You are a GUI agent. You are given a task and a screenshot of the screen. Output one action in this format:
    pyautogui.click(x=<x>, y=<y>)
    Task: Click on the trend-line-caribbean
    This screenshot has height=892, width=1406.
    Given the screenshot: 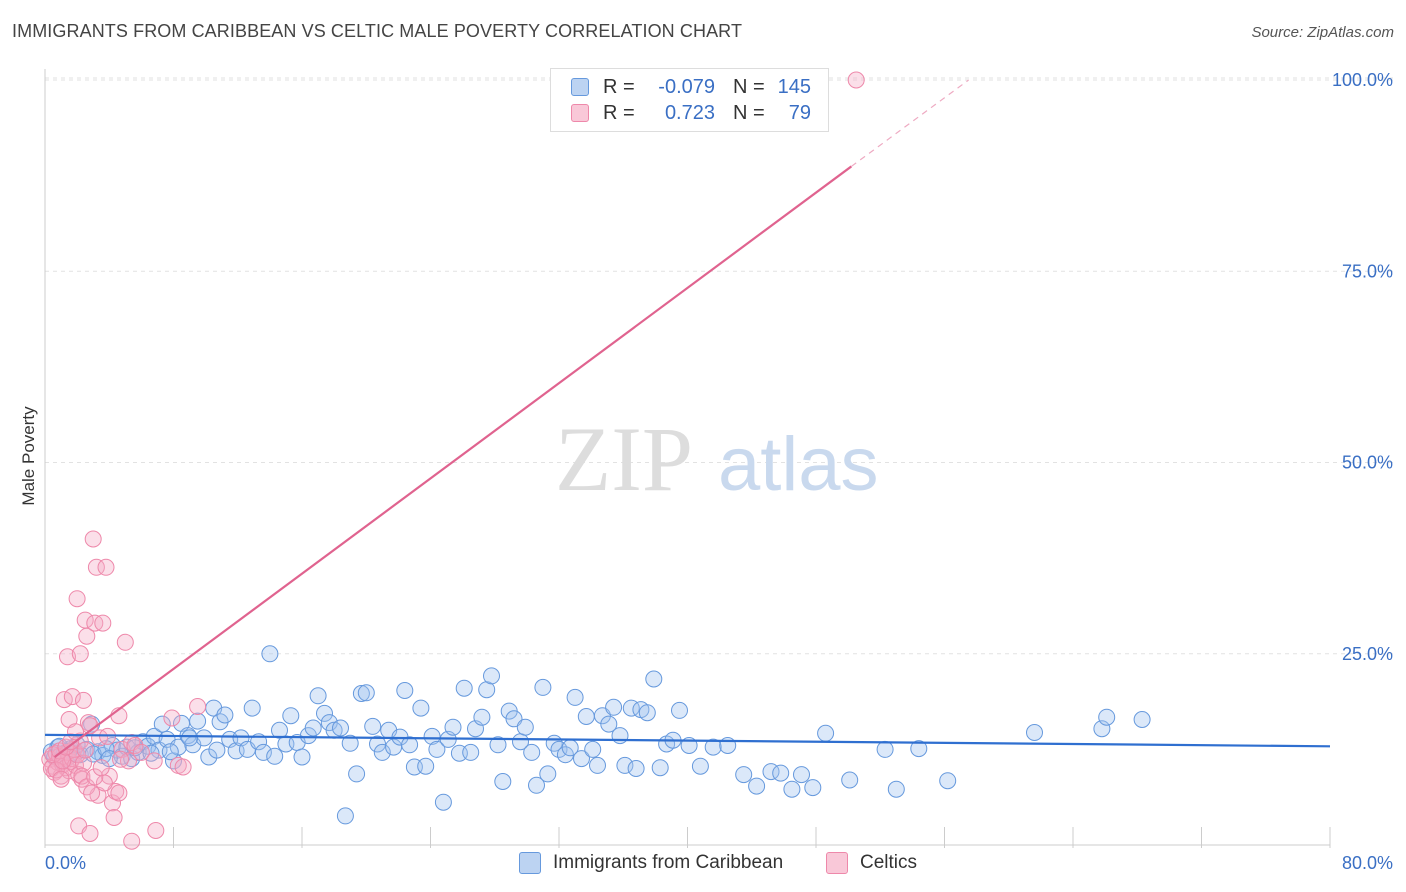 What is the action you would take?
    pyautogui.click(x=687, y=740)
    